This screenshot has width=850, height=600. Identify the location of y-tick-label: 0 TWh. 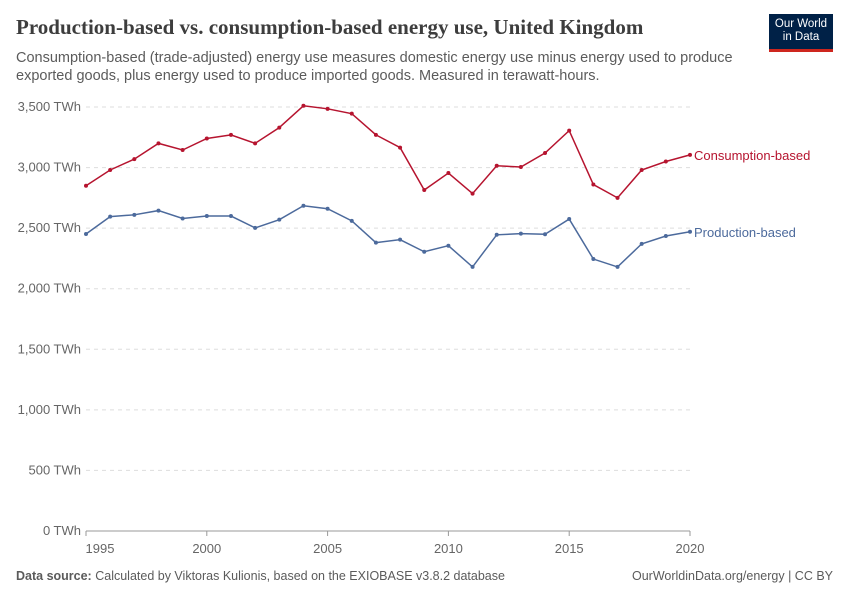
(62, 530).